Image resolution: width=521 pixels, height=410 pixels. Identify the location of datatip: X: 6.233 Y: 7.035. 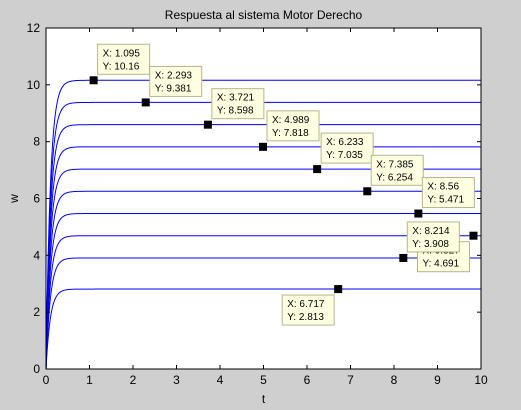
(343, 153).